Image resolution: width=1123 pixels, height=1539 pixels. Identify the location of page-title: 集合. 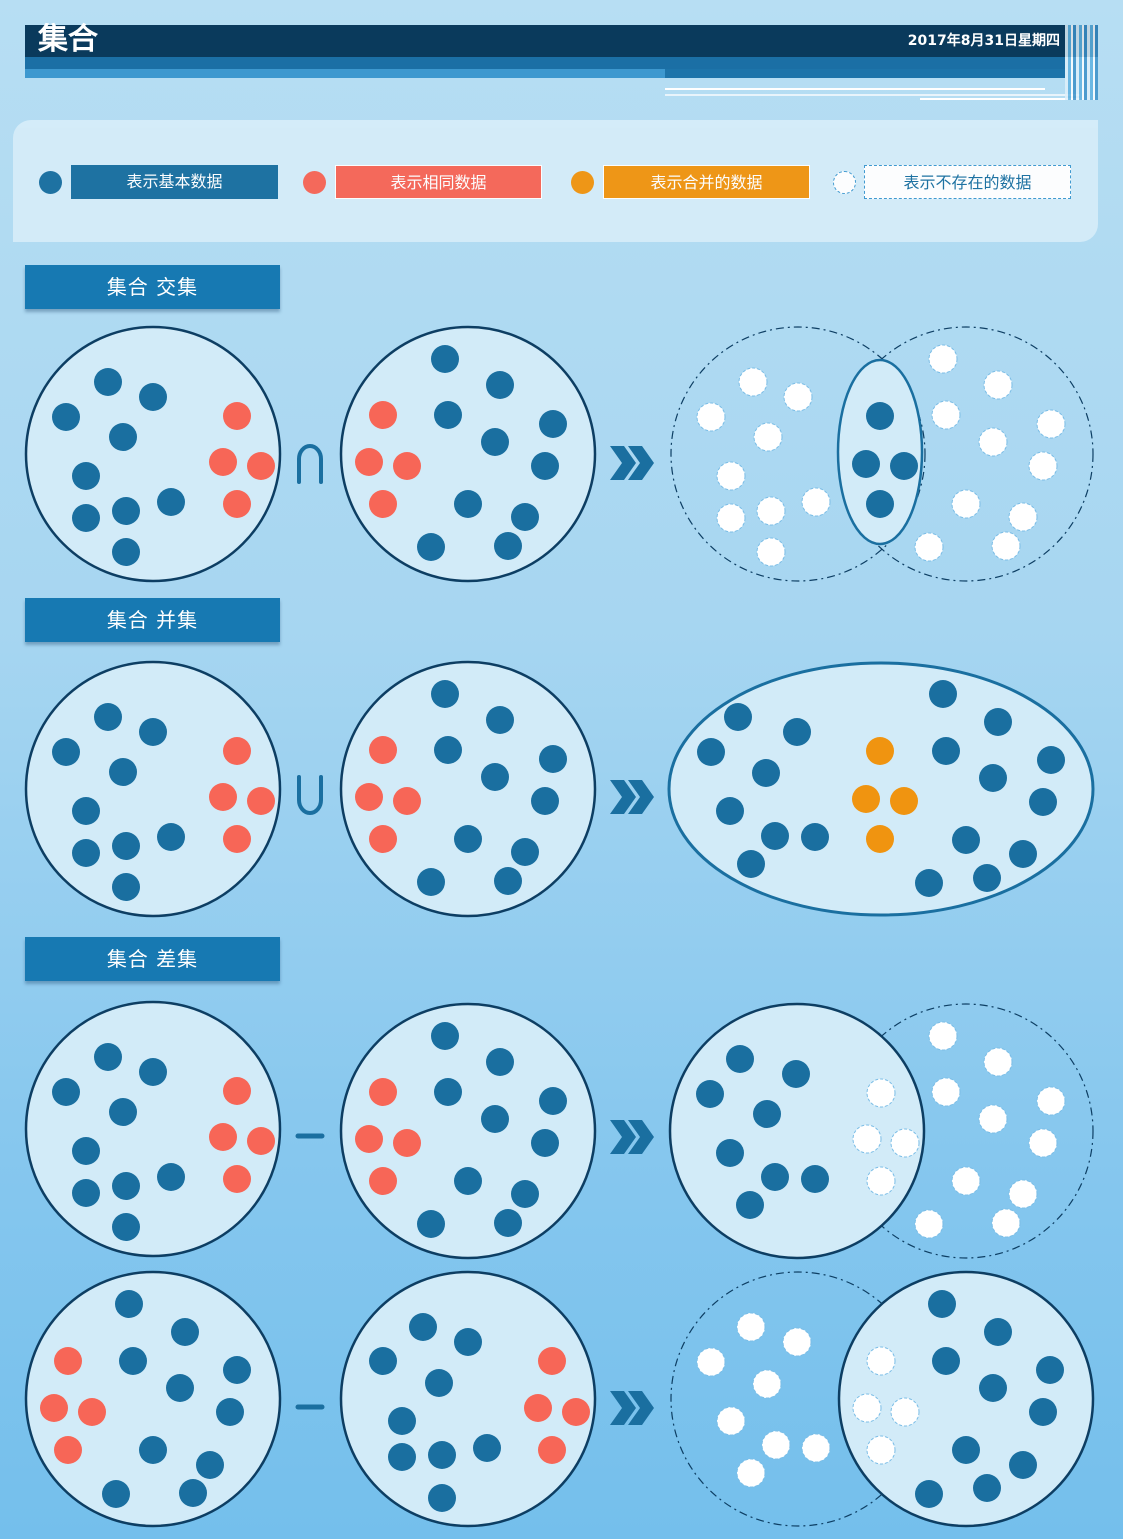
(68, 39).